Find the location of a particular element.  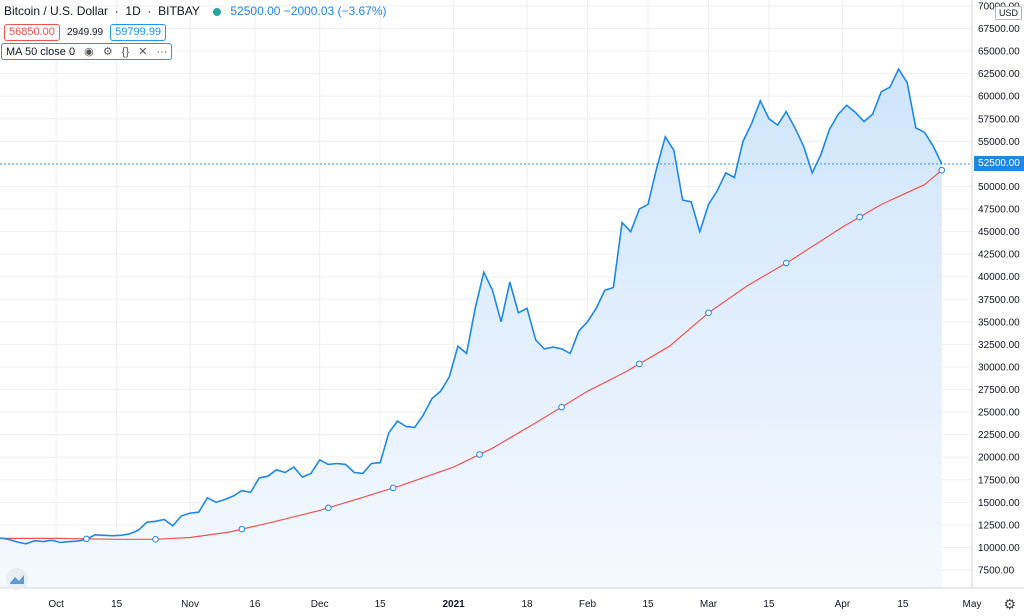

symbol-name: Bitcoin / U.S. Dollar is located at coordinates (56, 11).